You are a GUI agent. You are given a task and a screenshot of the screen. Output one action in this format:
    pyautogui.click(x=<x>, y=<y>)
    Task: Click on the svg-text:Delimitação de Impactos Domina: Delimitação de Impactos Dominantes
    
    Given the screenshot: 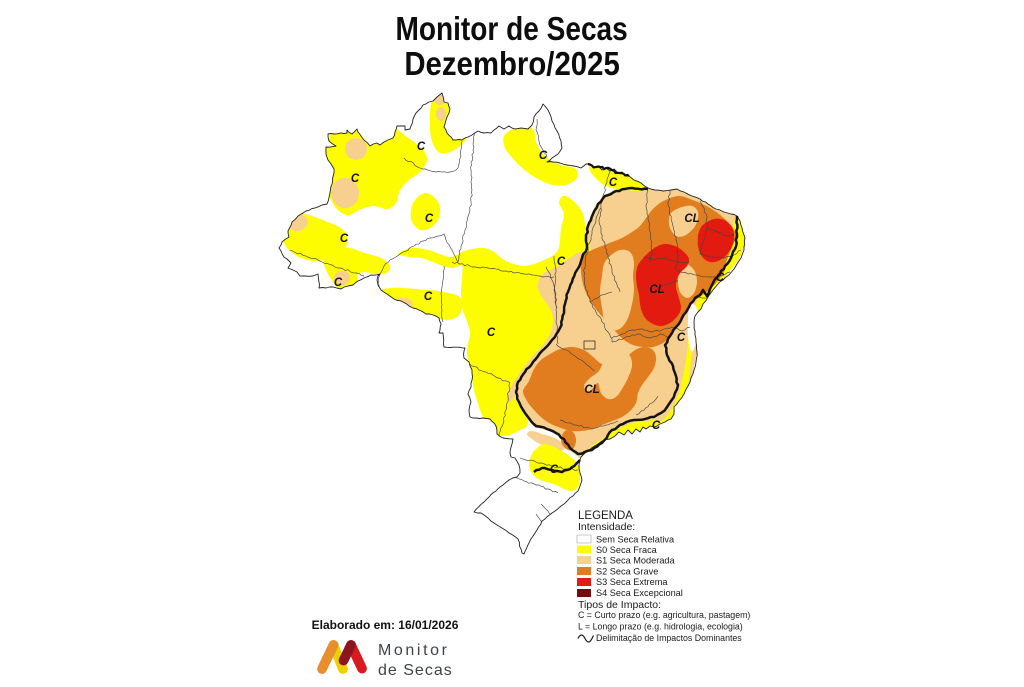 What is the action you would take?
    pyautogui.click(x=669, y=638)
    